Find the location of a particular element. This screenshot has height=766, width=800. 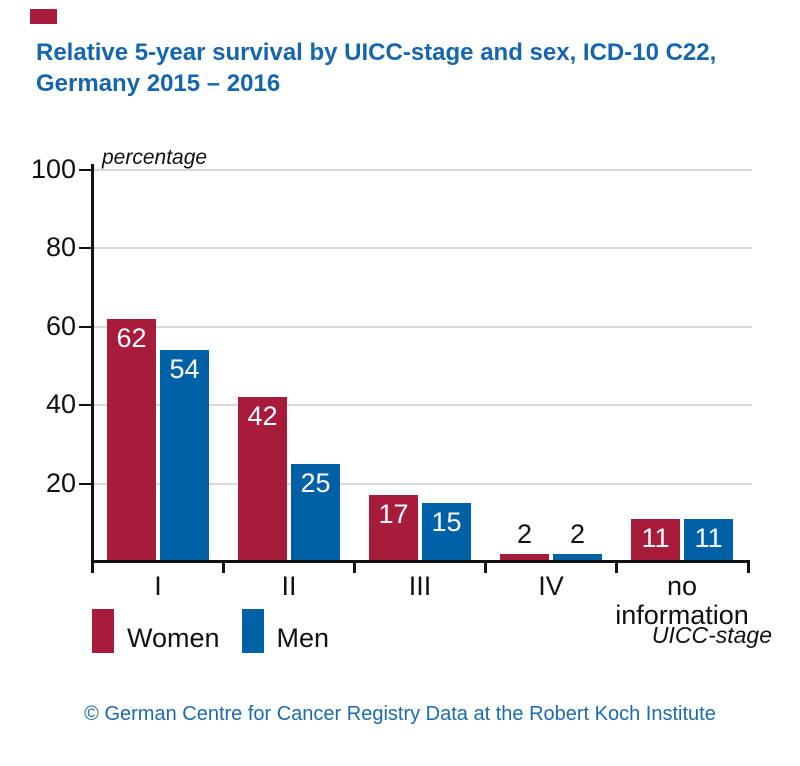

bar-value-men-4: 11 is located at coordinates (708, 538).